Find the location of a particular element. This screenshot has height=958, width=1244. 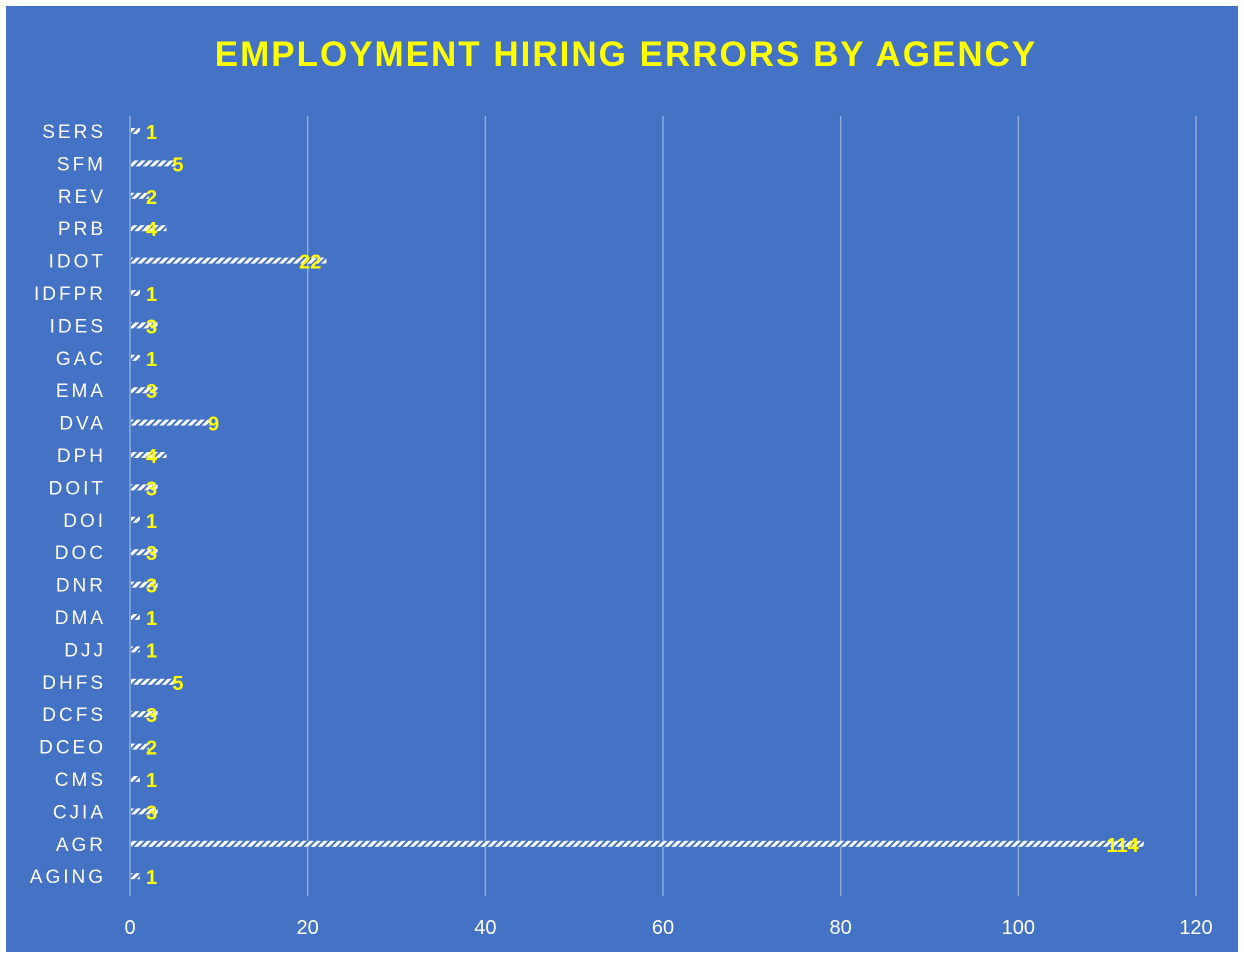

category-label: GAC is located at coordinates (81, 359).